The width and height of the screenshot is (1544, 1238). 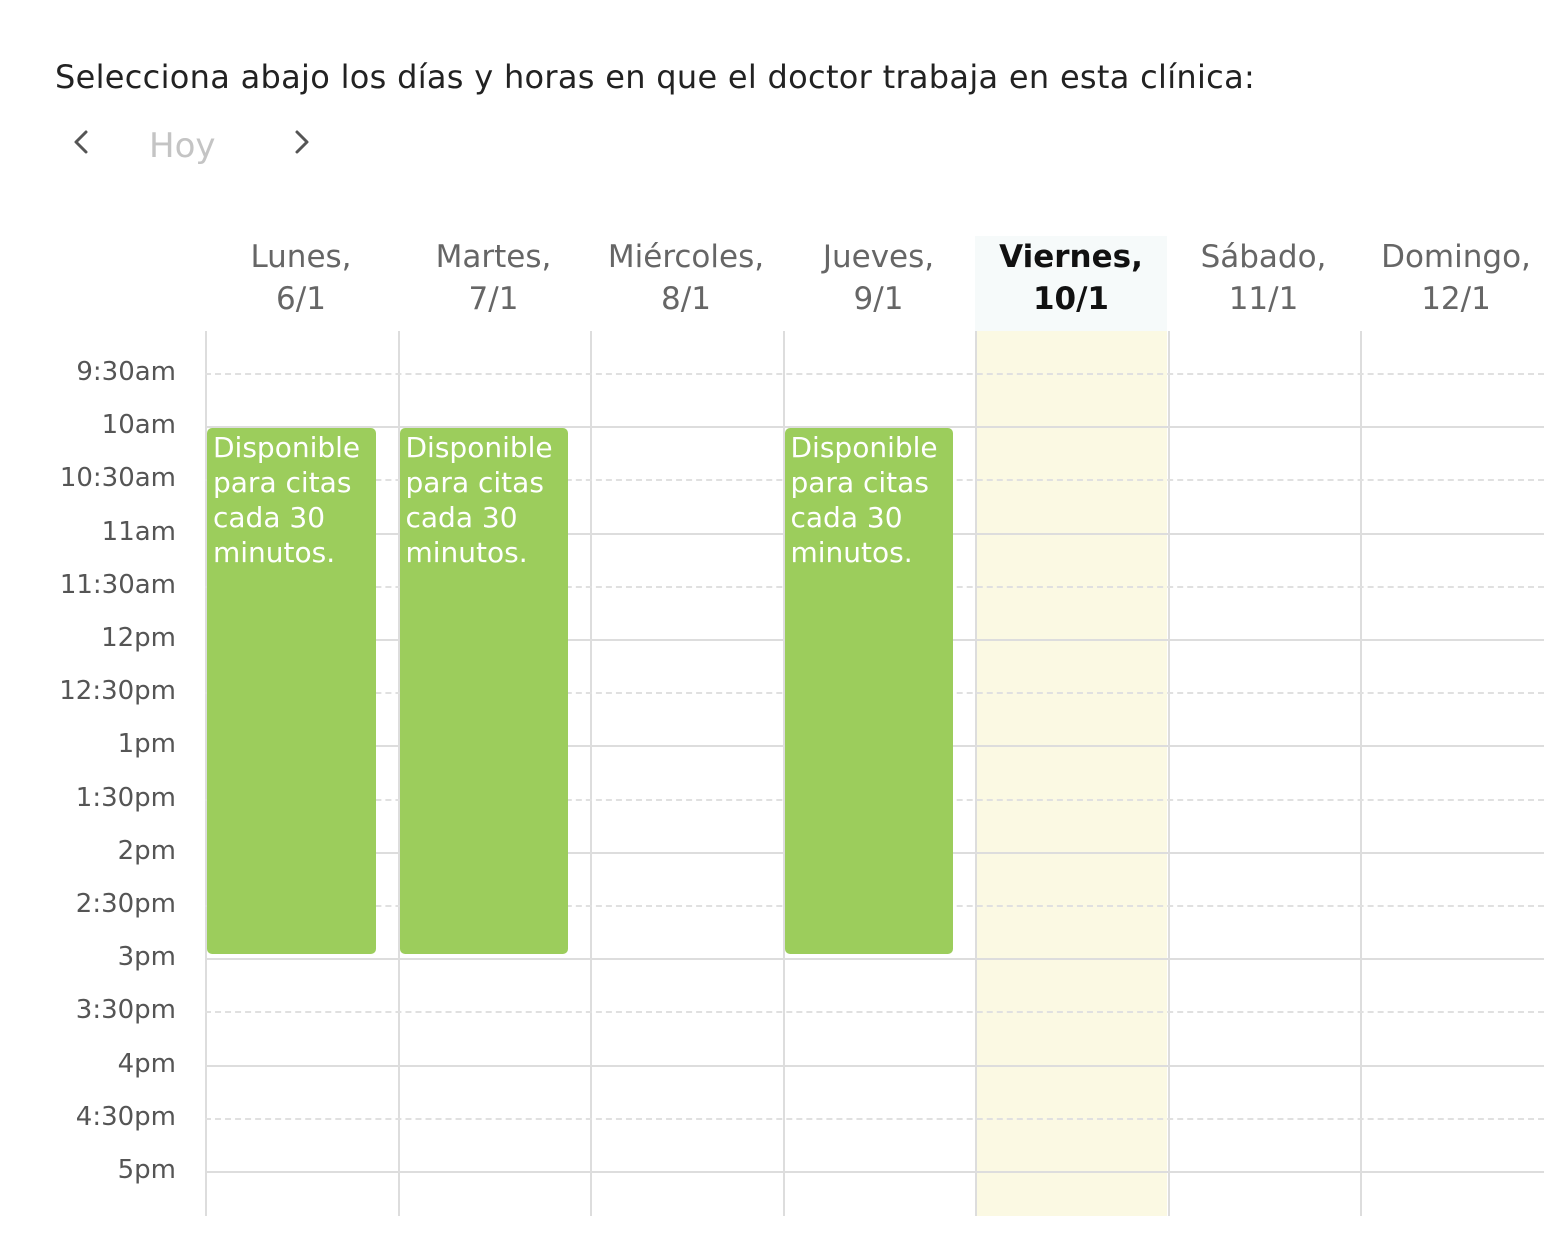 What do you see at coordinates (146, 744) in the screenshot?
I see `time-label: 1pm` at bounding box center [146, 744].